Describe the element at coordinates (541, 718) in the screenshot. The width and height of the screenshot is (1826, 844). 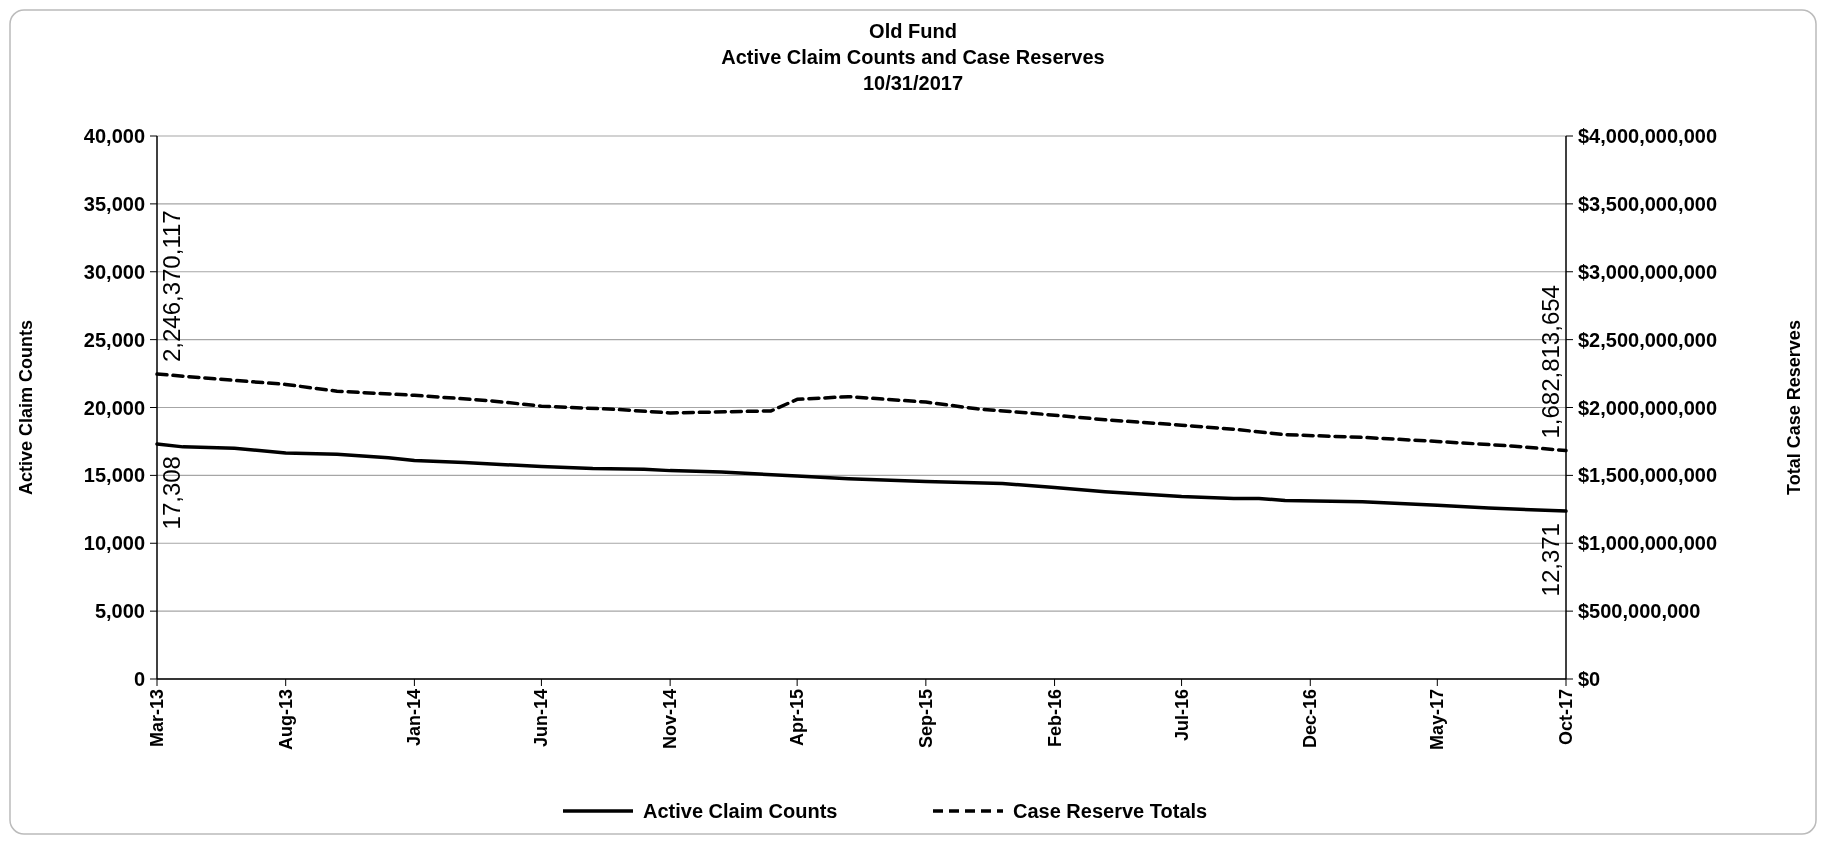
I see `x-tick-label: Jun-14` at that location.